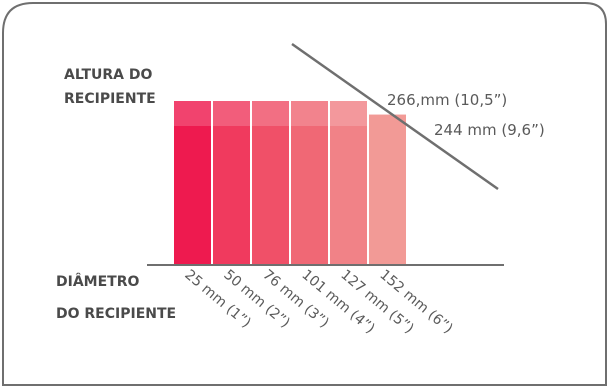  I want to click on diameter-label-line2: DO RECIPIENTE, so click(116, 314).